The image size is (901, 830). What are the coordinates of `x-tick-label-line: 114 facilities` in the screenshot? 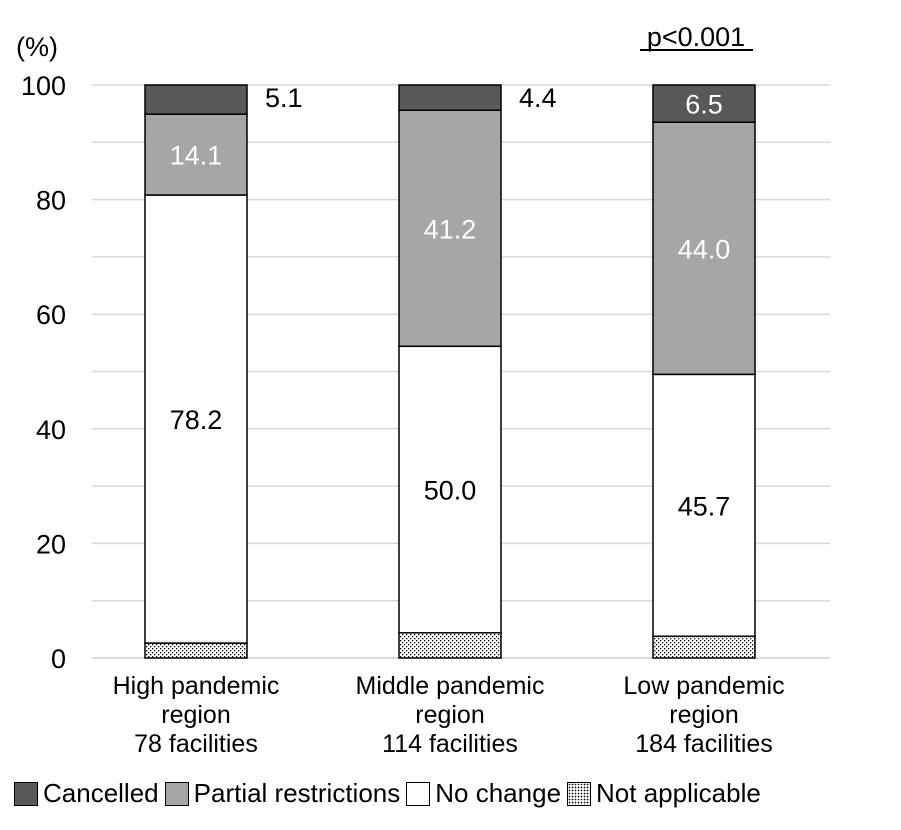 It's located at (450, 744).